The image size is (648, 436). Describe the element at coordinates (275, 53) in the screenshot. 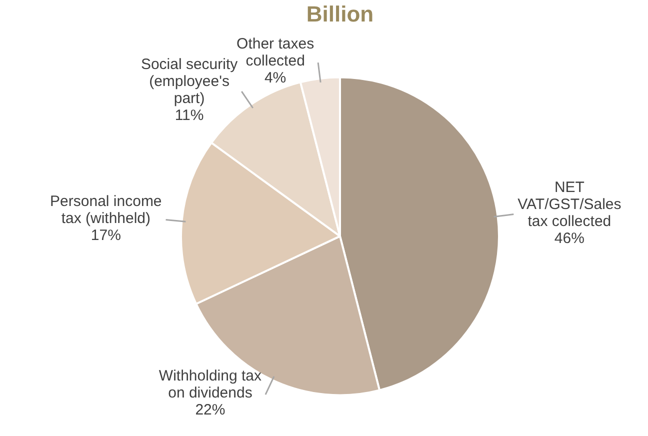

I see `slice-label: Other taxes collected` at that location.